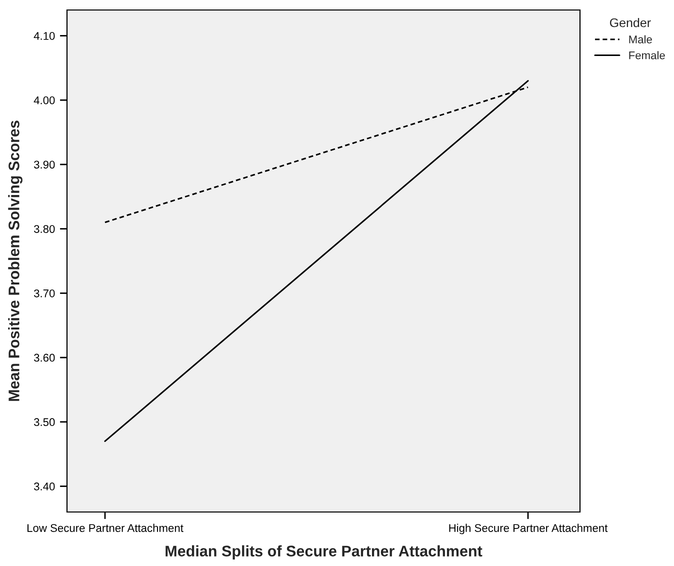  Describe the element at coordinates (44, 293) in the screenshot. I see `y-tick-label: 3.70` at that location.